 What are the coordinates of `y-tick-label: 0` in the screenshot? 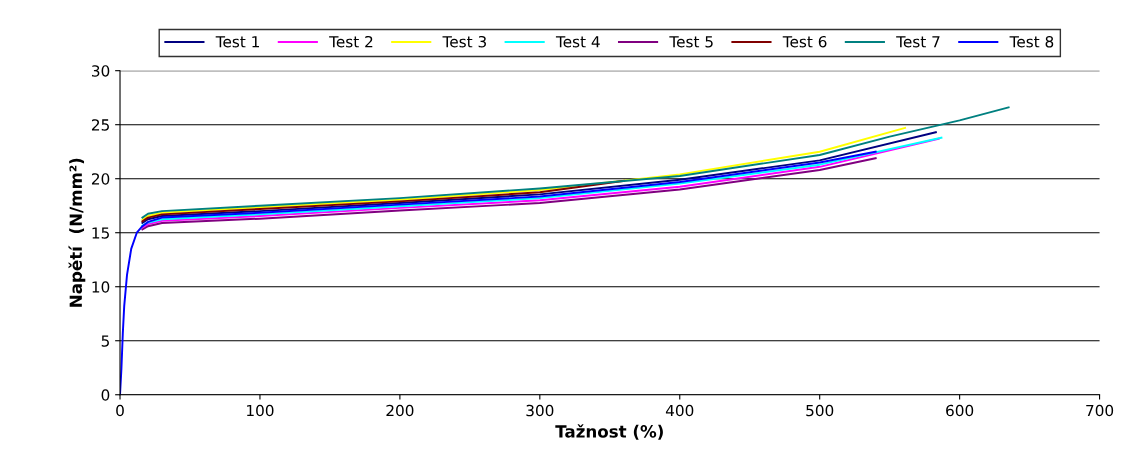 It's located at (105, 395).